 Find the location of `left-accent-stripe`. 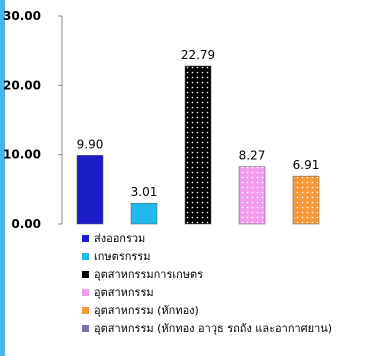

left-accent-stripe is located at coordinates (2, 178).